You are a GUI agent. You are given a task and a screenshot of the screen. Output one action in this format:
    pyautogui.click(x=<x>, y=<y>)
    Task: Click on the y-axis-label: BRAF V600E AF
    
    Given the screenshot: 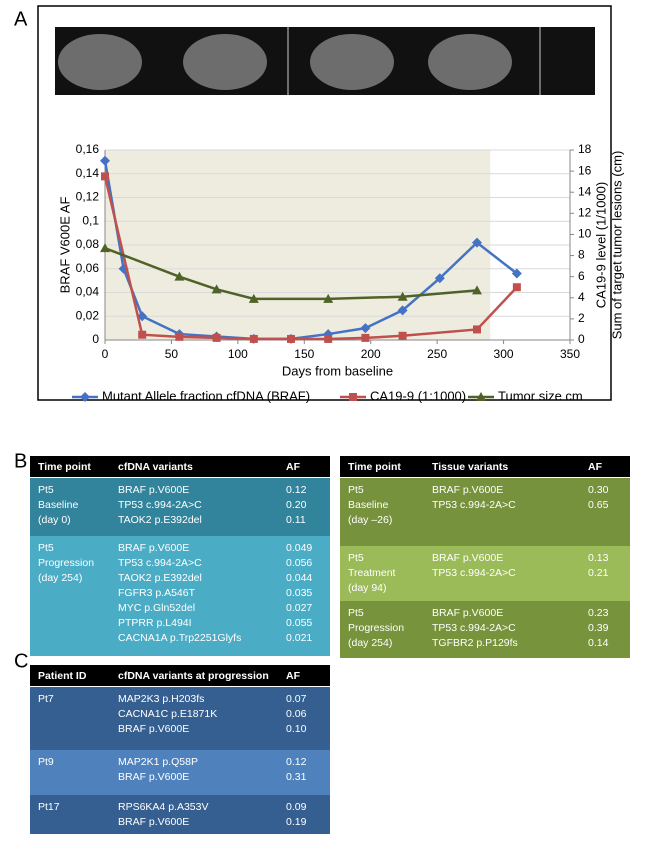 What is the action you would take?
    pyautogui.click(x=64, y=245)
    